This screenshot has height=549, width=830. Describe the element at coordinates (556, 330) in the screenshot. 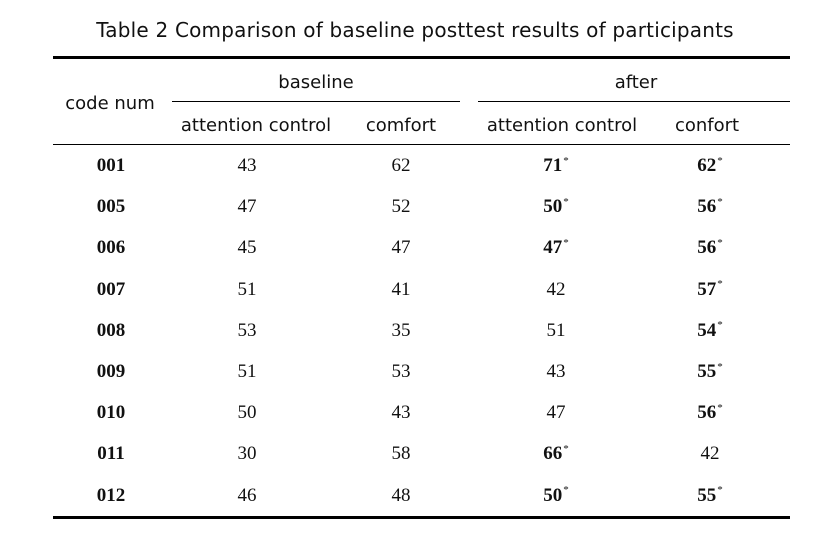

I see `cell-after-attention: 51` at that location.